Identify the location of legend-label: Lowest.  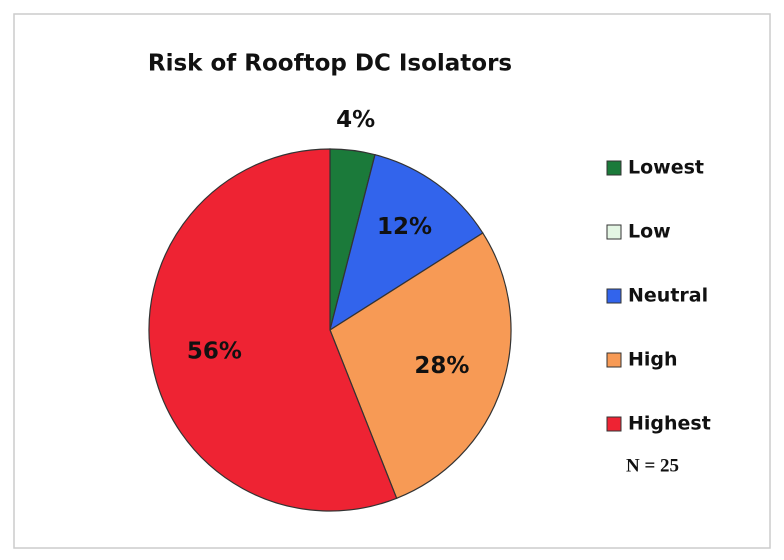
(666, 168).